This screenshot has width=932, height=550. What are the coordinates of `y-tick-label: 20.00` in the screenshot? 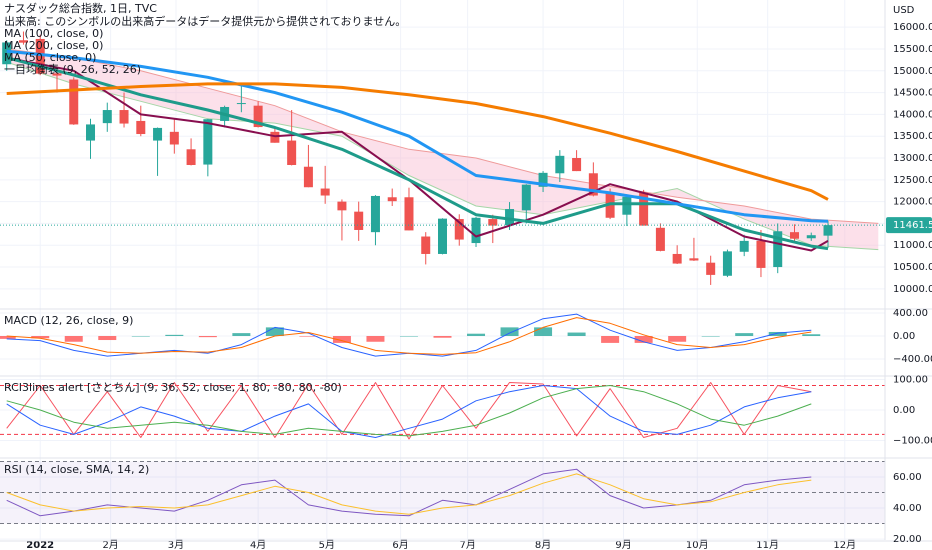 It's located at (907, 539).